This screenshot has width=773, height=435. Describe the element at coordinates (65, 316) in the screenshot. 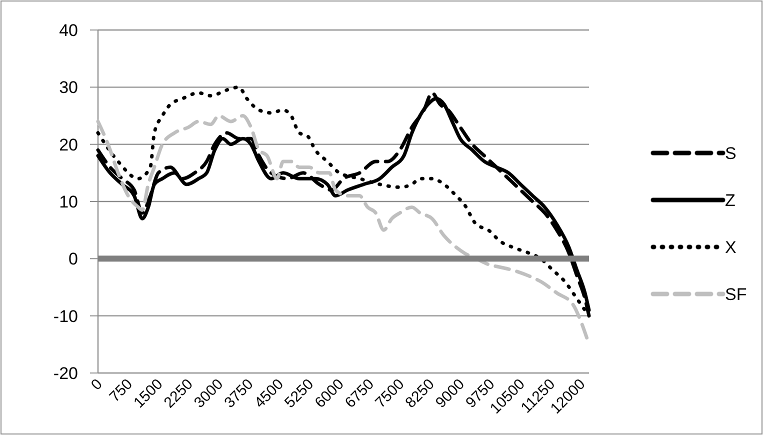

I see `y-tick-label: -10` at that location.